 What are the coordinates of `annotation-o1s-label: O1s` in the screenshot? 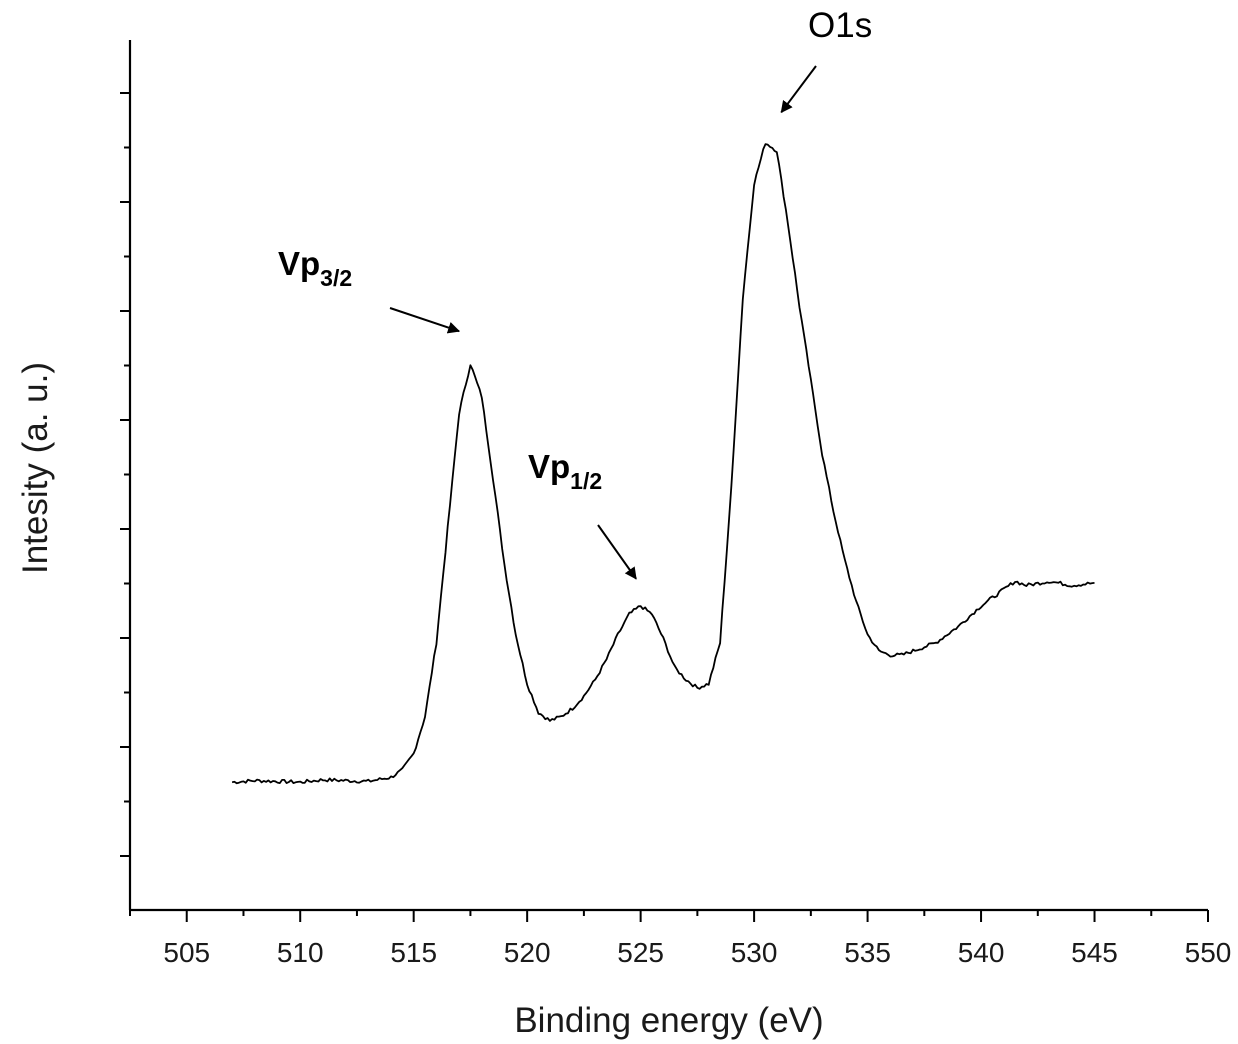 It's located at (840, 25).